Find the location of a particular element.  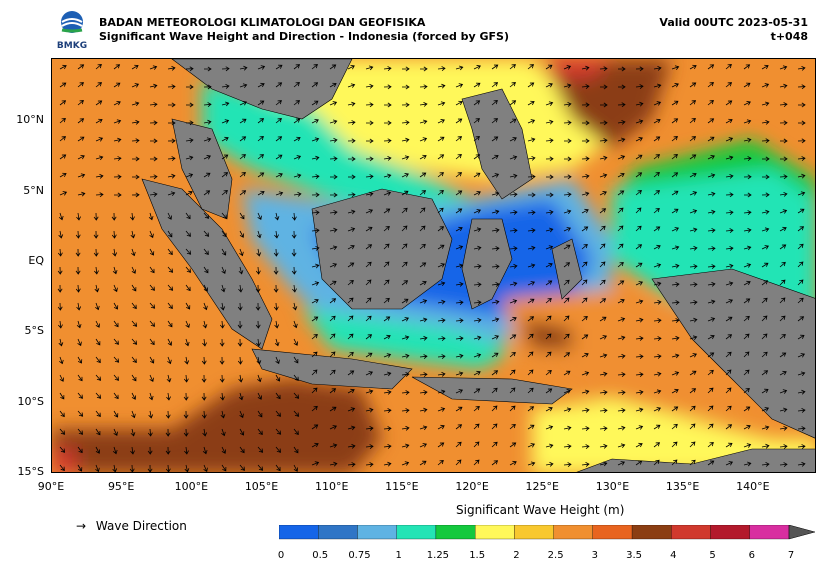

colorbar-title: Significant Wave Height (m) is located at coordinates (540, 510).